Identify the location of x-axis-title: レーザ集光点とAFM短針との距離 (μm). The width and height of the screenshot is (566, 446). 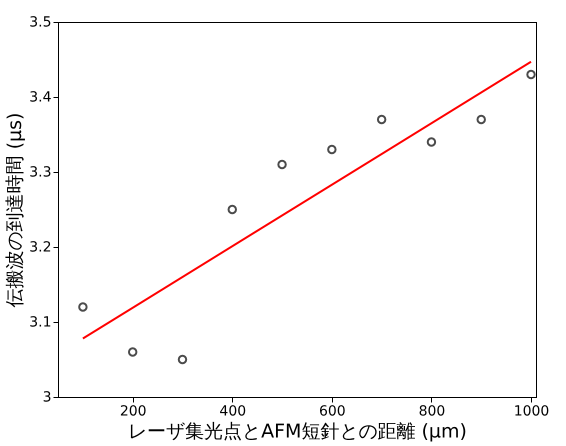
(297, 431).